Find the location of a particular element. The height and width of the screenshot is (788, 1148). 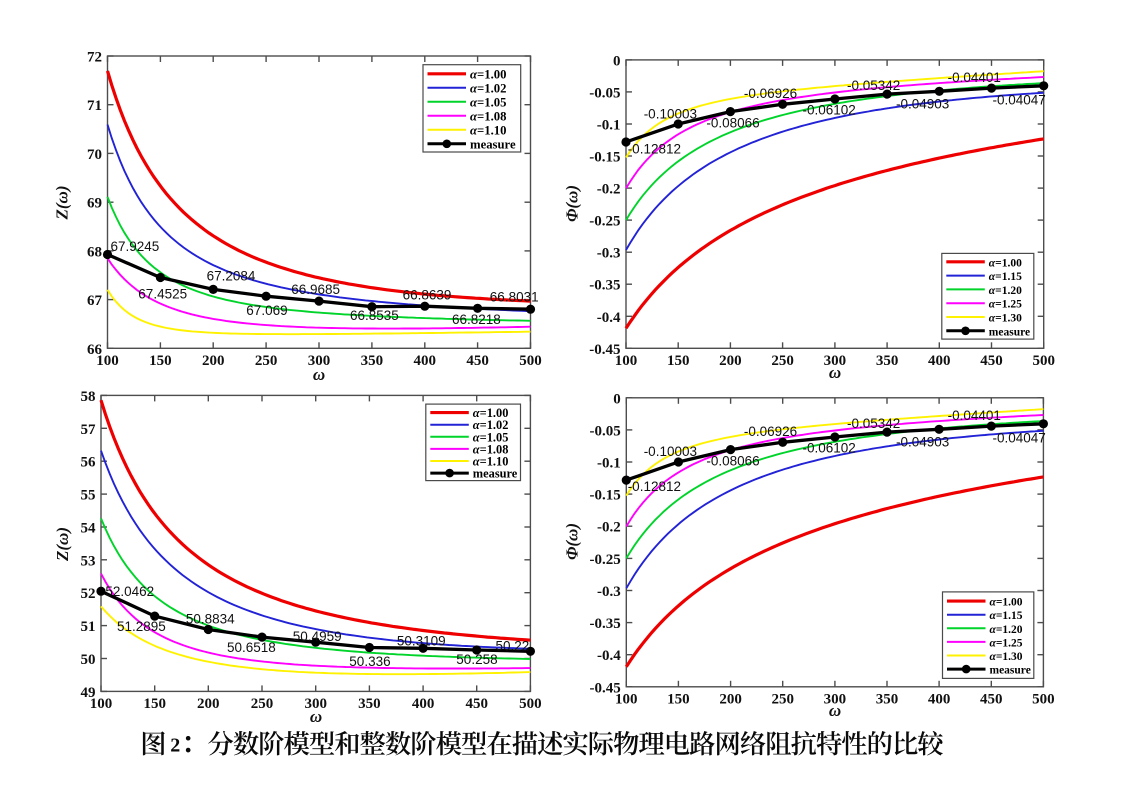

svg-text: -0.35 is located at coordinates (604, 286).